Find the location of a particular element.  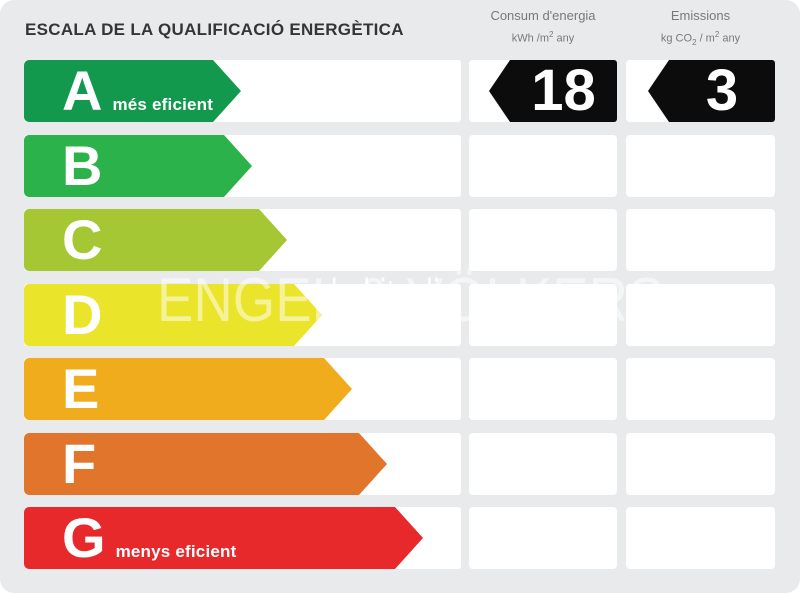

rating-label: menys eficient is located at coordinates (176, 551).